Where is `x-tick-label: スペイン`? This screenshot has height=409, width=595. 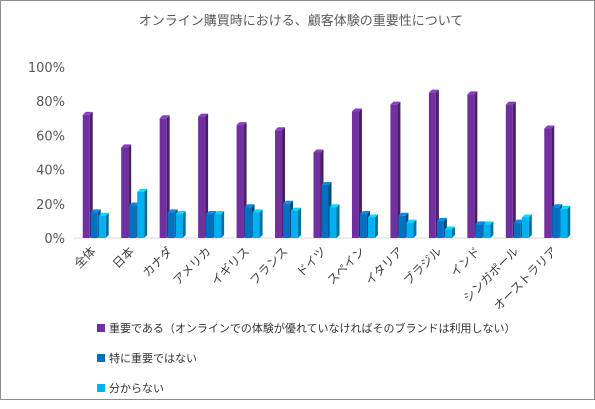
x-tick-label: スペイン is located at coordinates (345, 265).